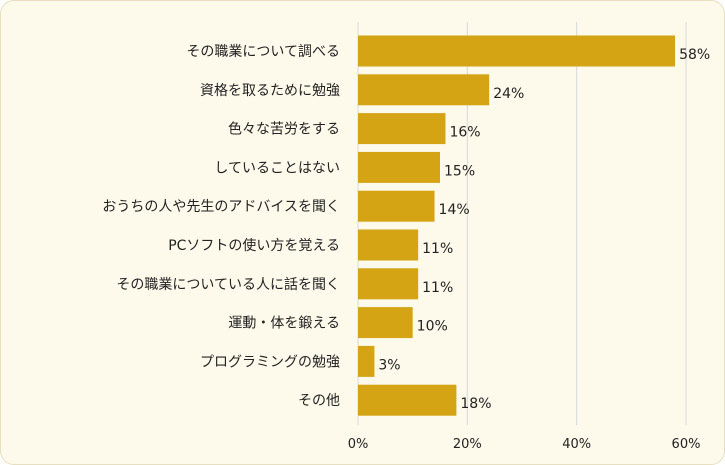 This screenshot has width=725, height=465. I want to click on category-label: 運動・体を鍛える, so click(284, 324).